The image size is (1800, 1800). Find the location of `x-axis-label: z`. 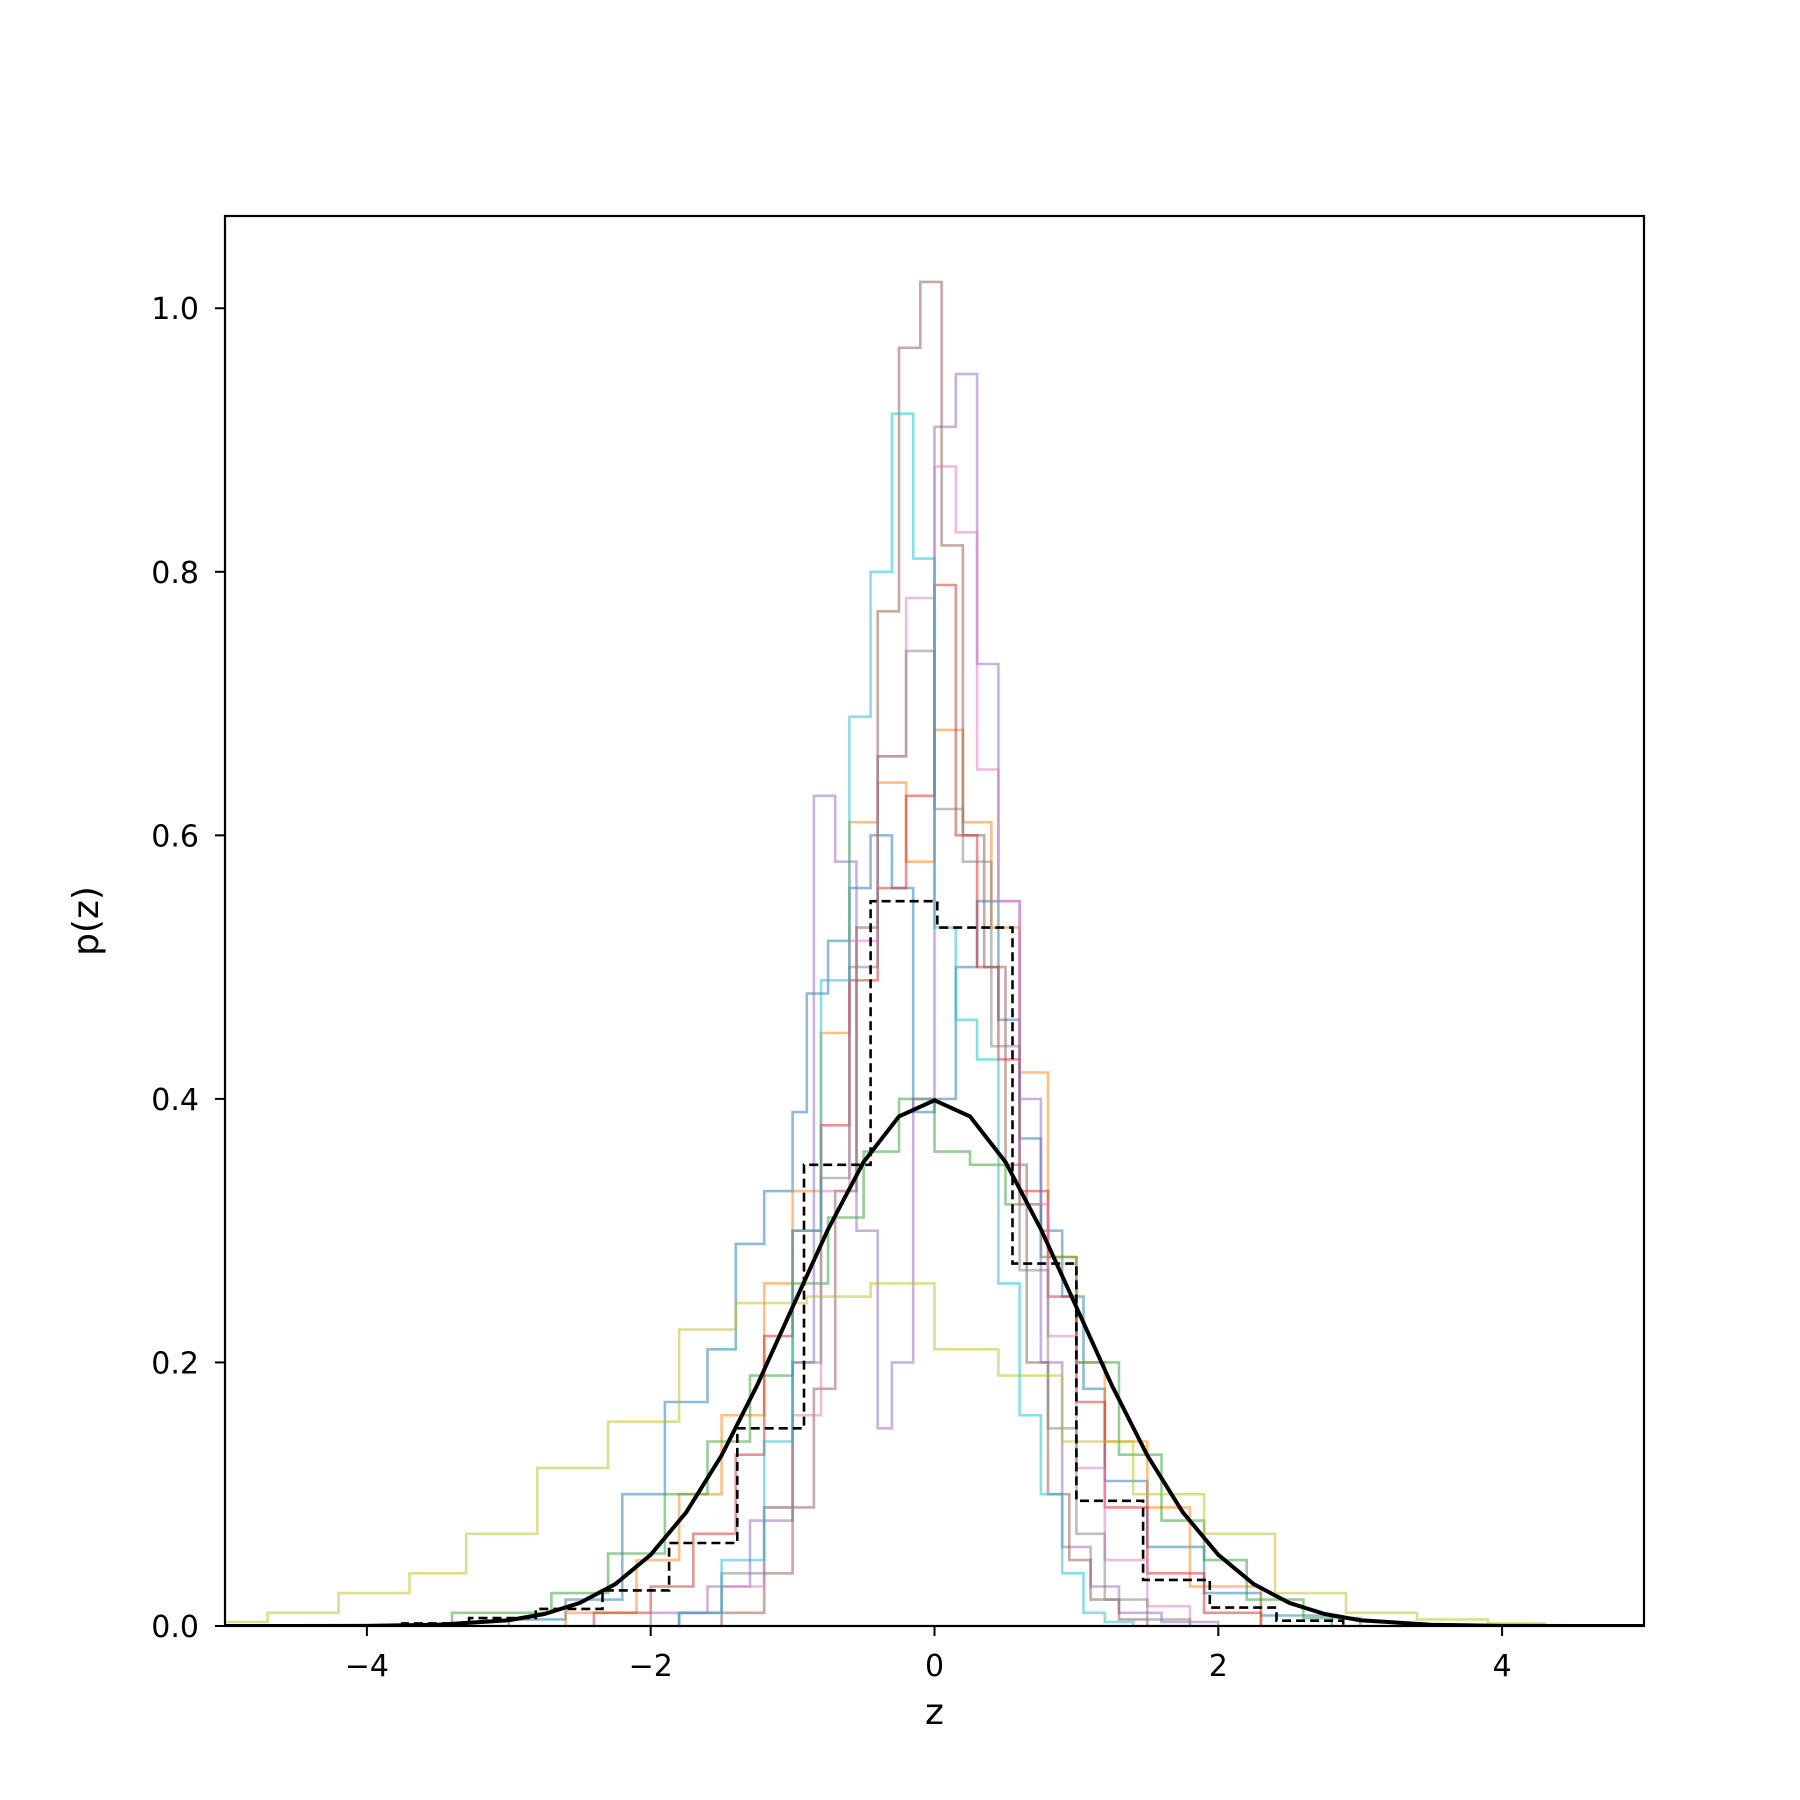

x-axis-label: z is located at coordinates (934, 1712).